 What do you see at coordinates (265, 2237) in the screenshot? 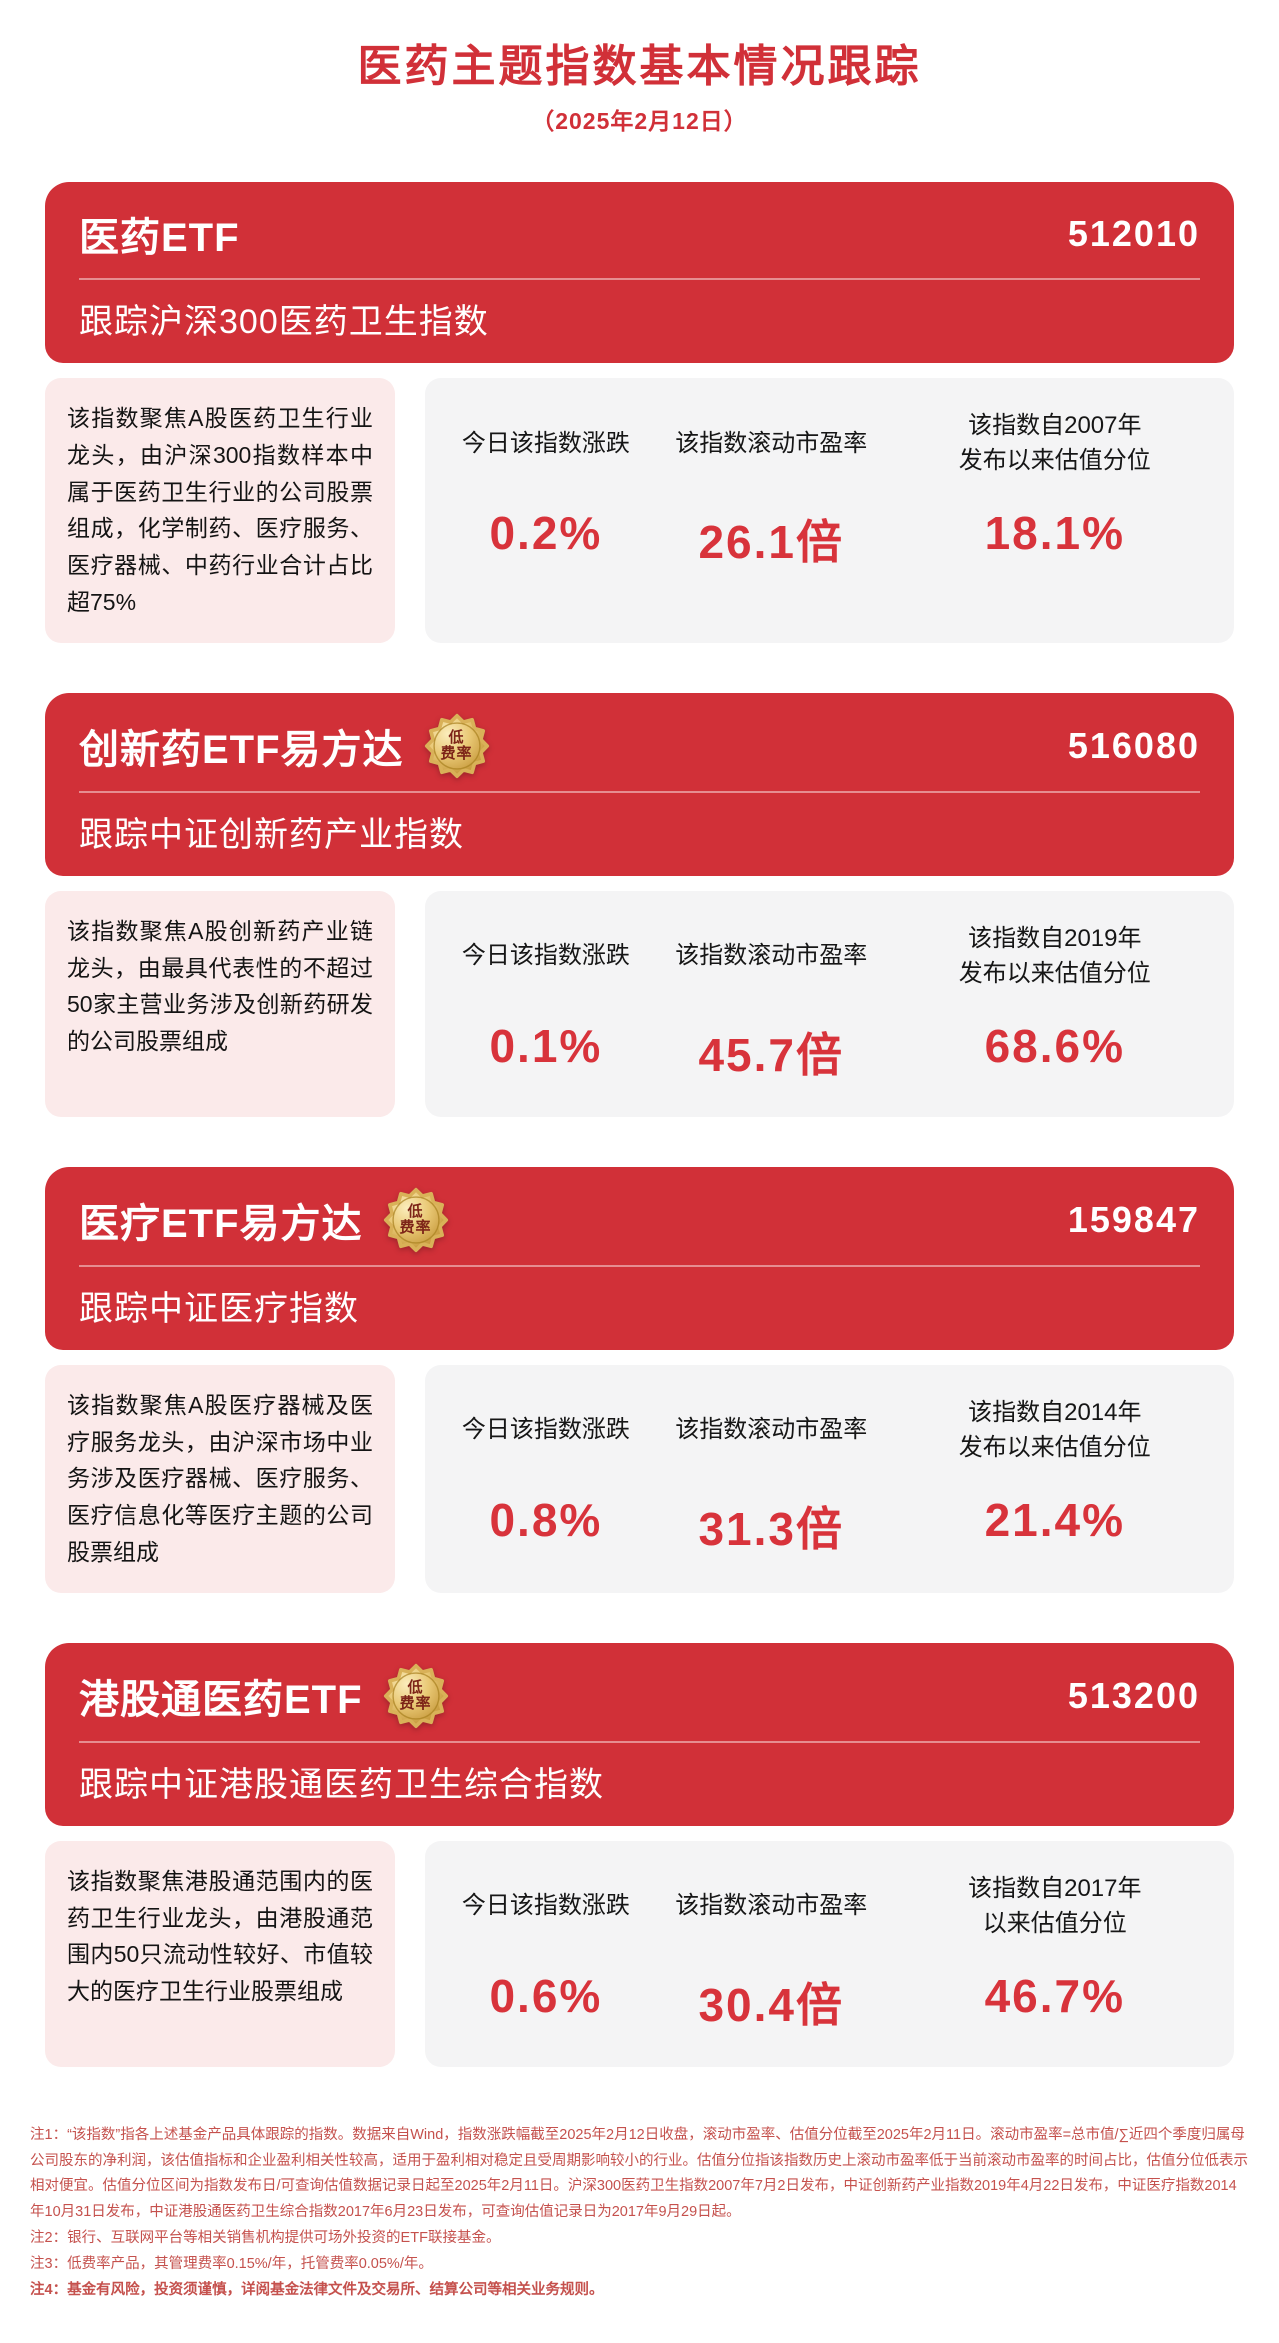
I see `footnote-2: 注2：银行、互联网平台等相关销售机构提供可场外投资的ETF联接基金。` at bounding box center [265, 2237].